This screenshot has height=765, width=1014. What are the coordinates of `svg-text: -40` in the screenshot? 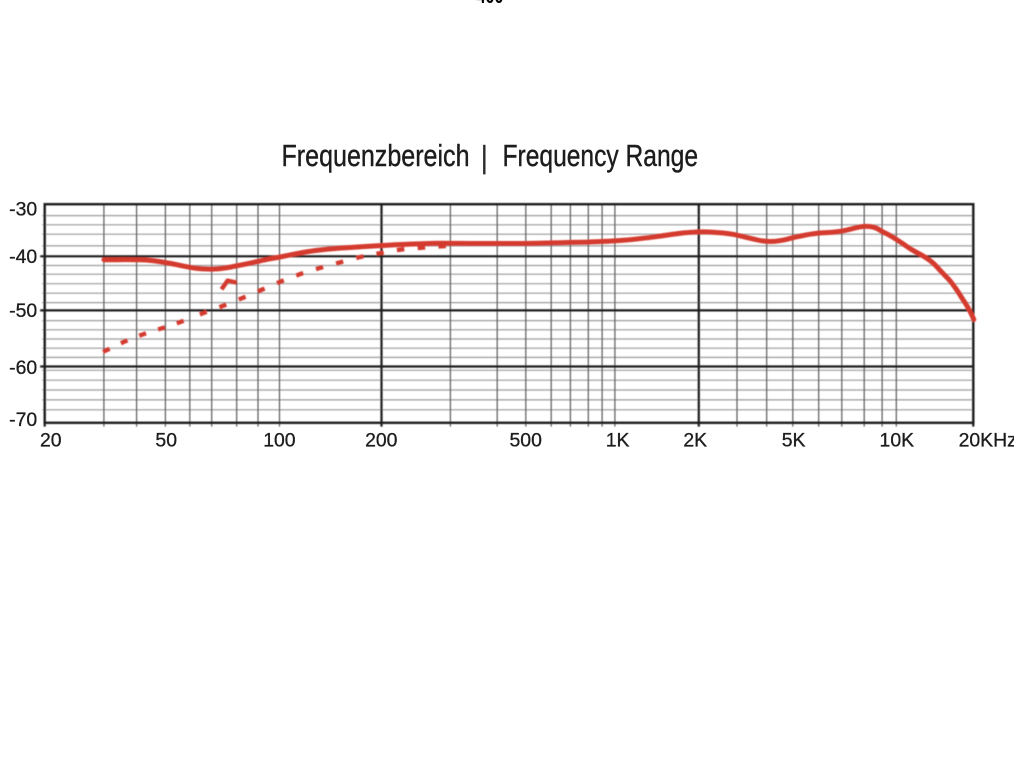 It's located at (23, 257).